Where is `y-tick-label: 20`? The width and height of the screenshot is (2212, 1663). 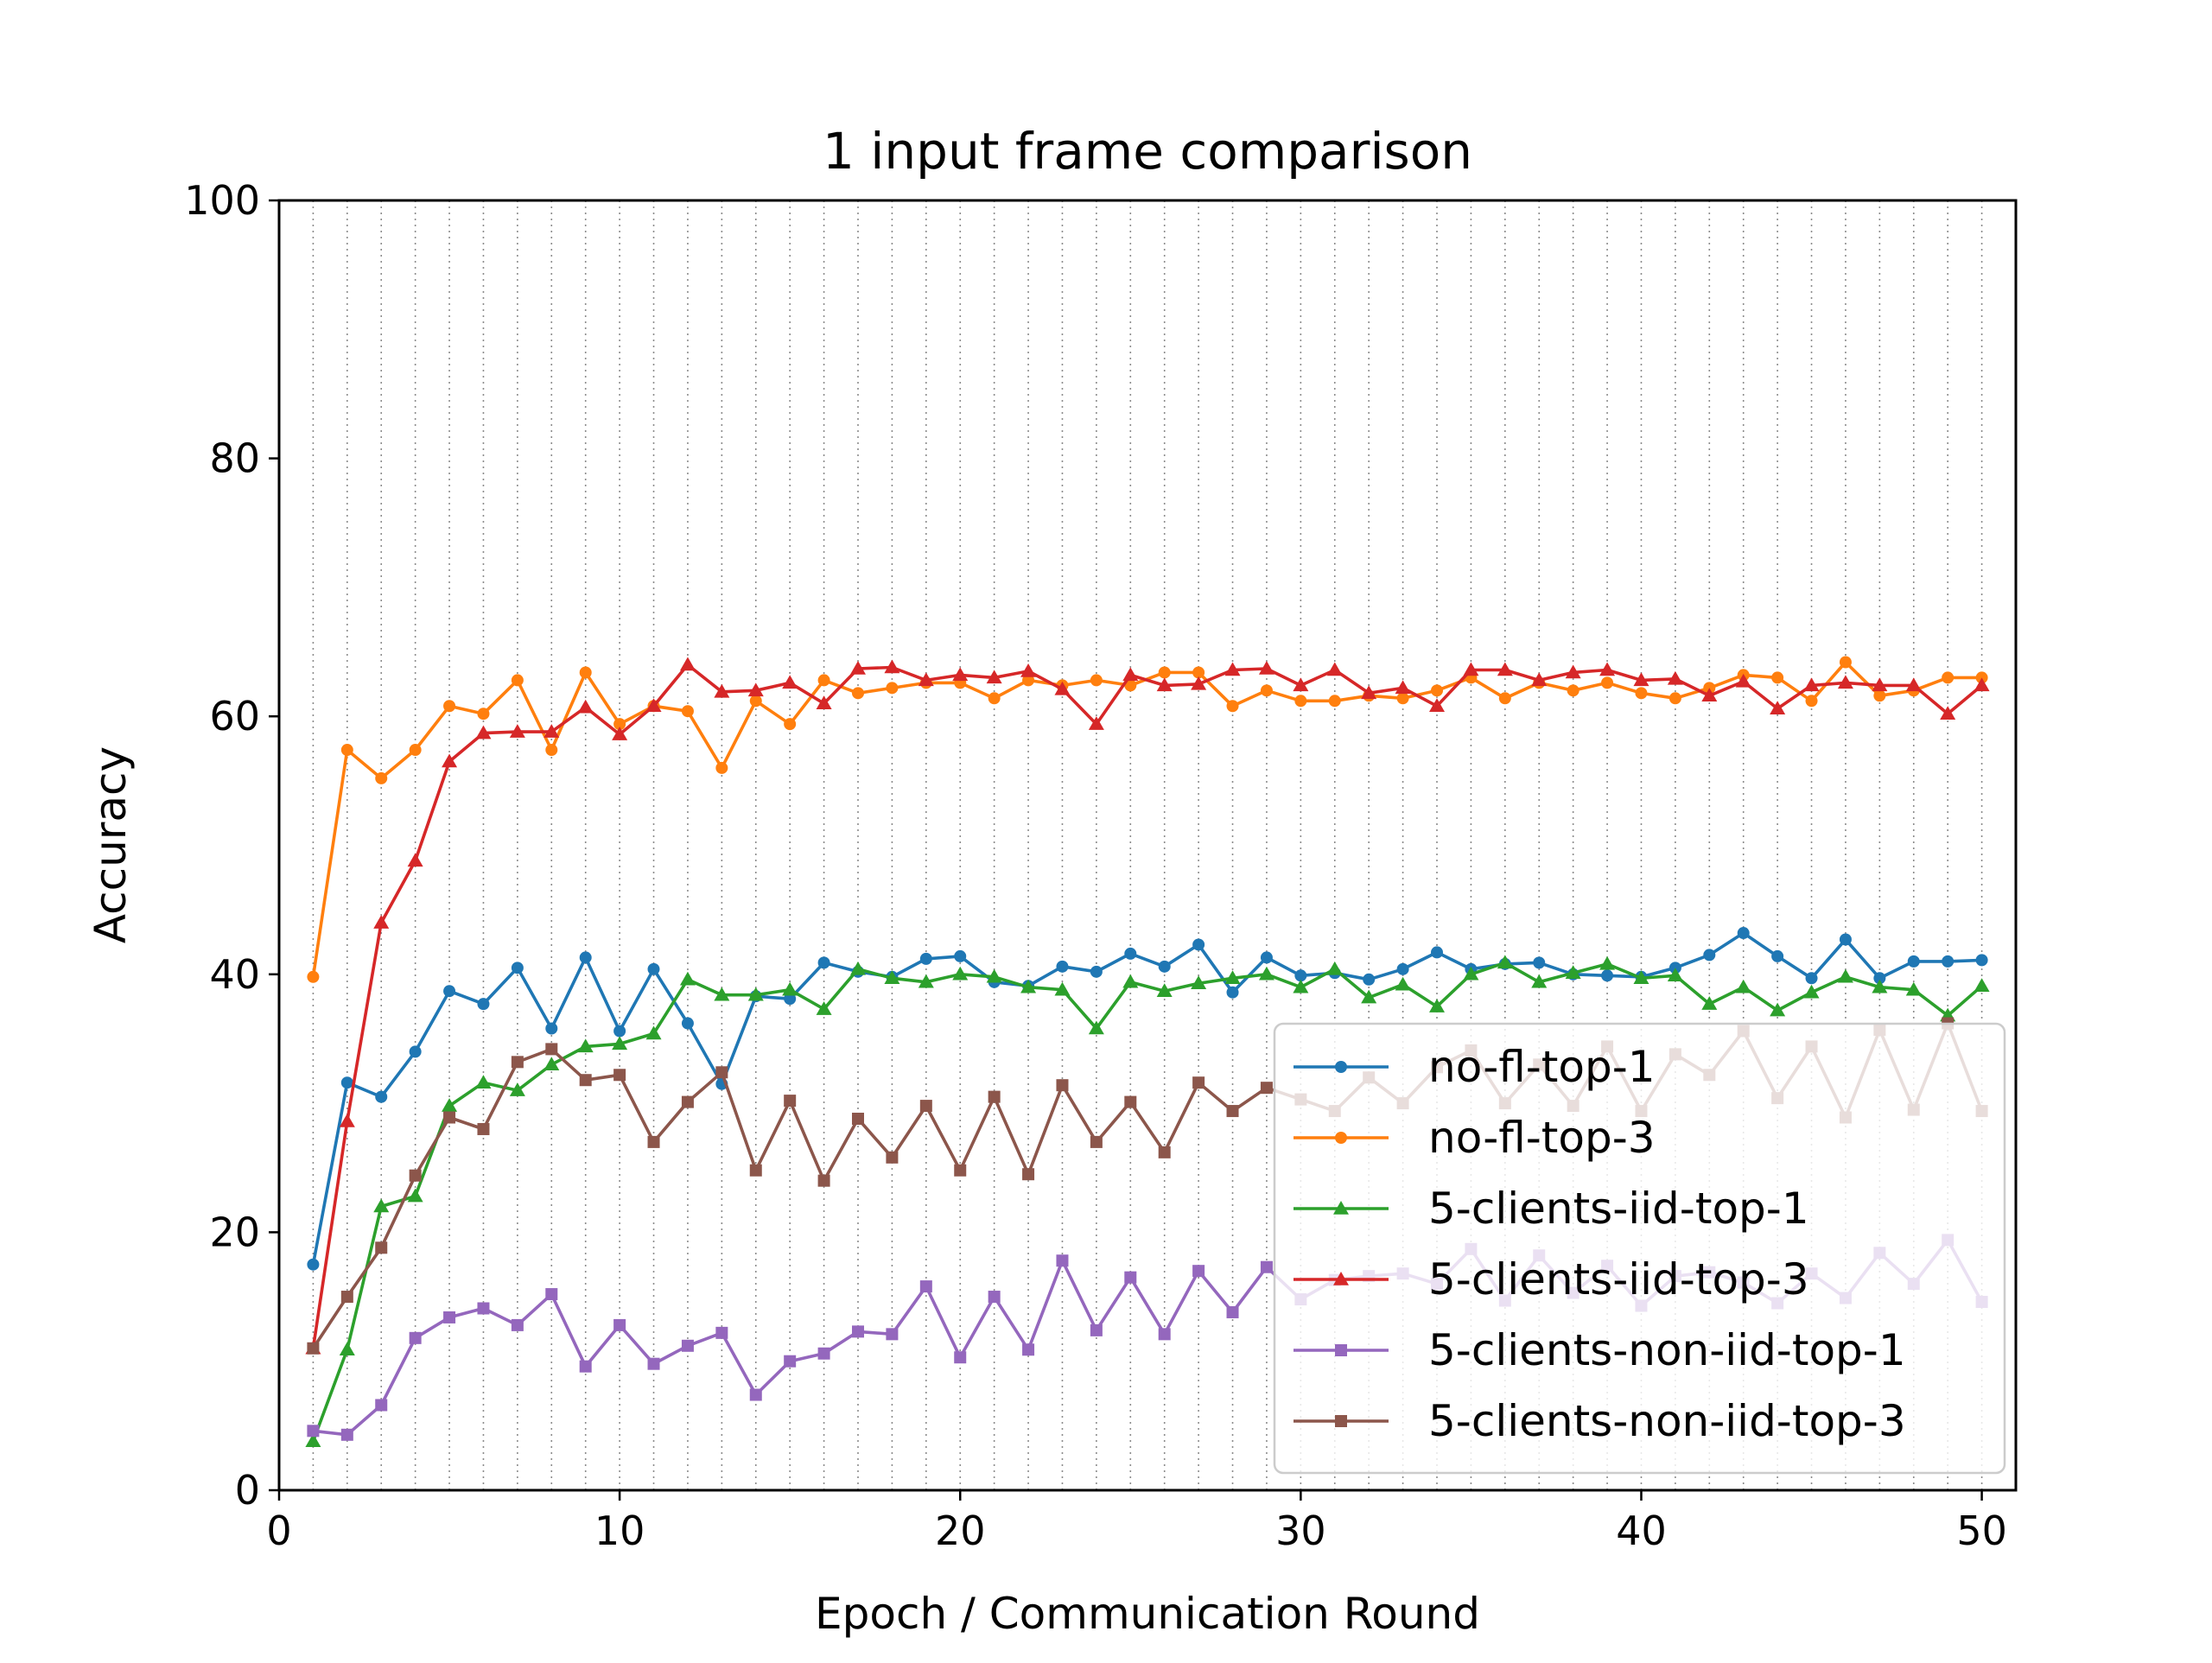
y-tick-label: 20 is located at coordinates (234, 1232).